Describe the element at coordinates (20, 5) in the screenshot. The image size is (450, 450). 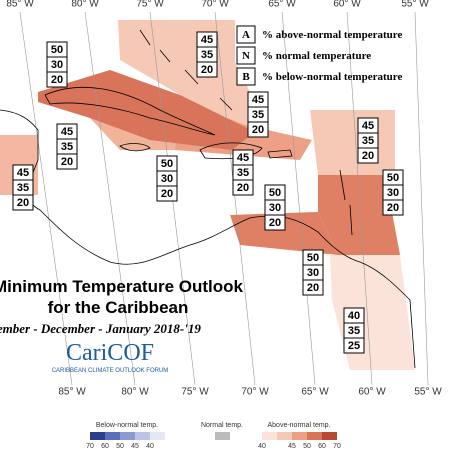
I see `longitude-label: 85° W` at that location.